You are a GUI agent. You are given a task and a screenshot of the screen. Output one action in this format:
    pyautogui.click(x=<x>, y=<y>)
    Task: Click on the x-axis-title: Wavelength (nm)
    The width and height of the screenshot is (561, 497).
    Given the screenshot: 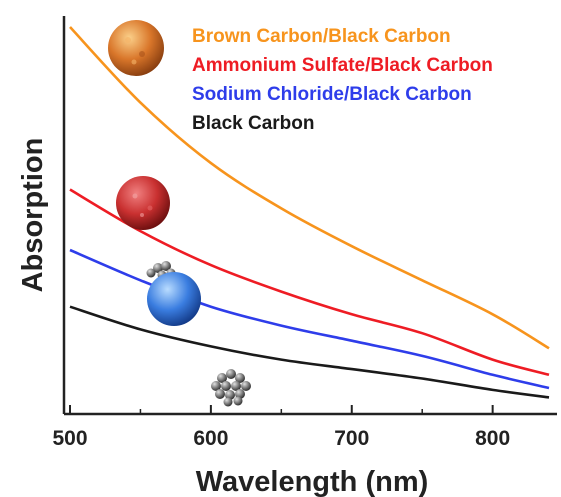 What is the action you would take?
    pyautogui.click(x=312, y=481)
    